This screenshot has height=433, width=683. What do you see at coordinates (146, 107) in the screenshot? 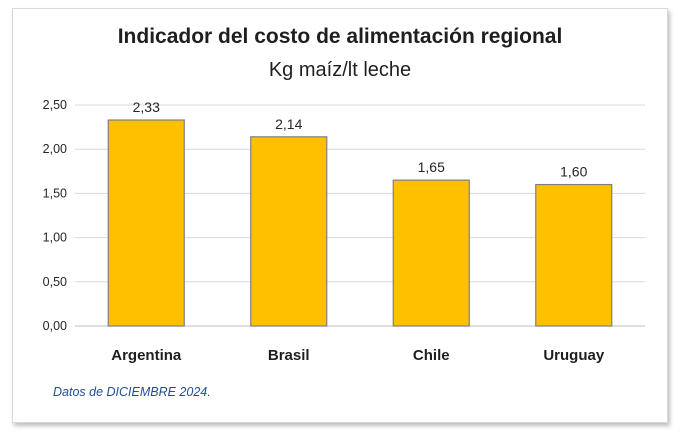
I see `data-label: 2,33` at bounding box center [146, 107].